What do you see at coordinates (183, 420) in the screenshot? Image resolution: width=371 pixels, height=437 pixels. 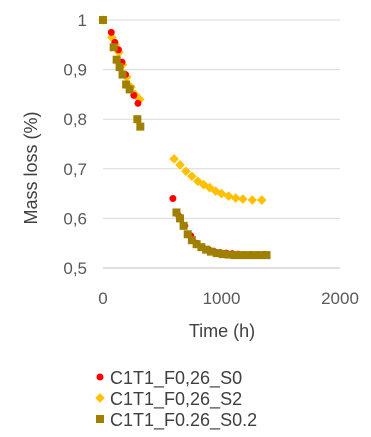 I see `legend-entry: C1T1_F0.26_S0.2` at bounding box center [183, 420].